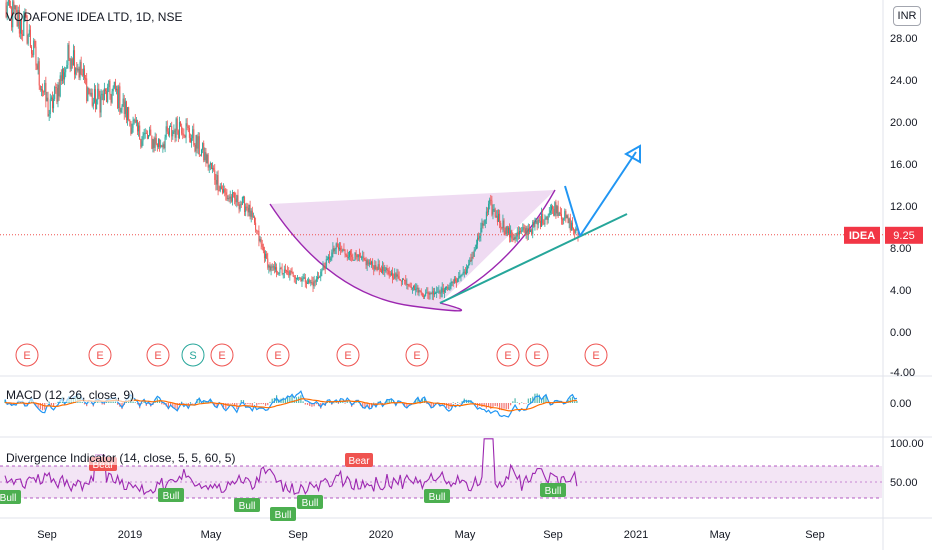 The height and width of the screenshot is (555, 932). What do you see at coordinates (907, 16) in the screenshot?
I see `currency-button: INR` at bounding box center [907, 16].